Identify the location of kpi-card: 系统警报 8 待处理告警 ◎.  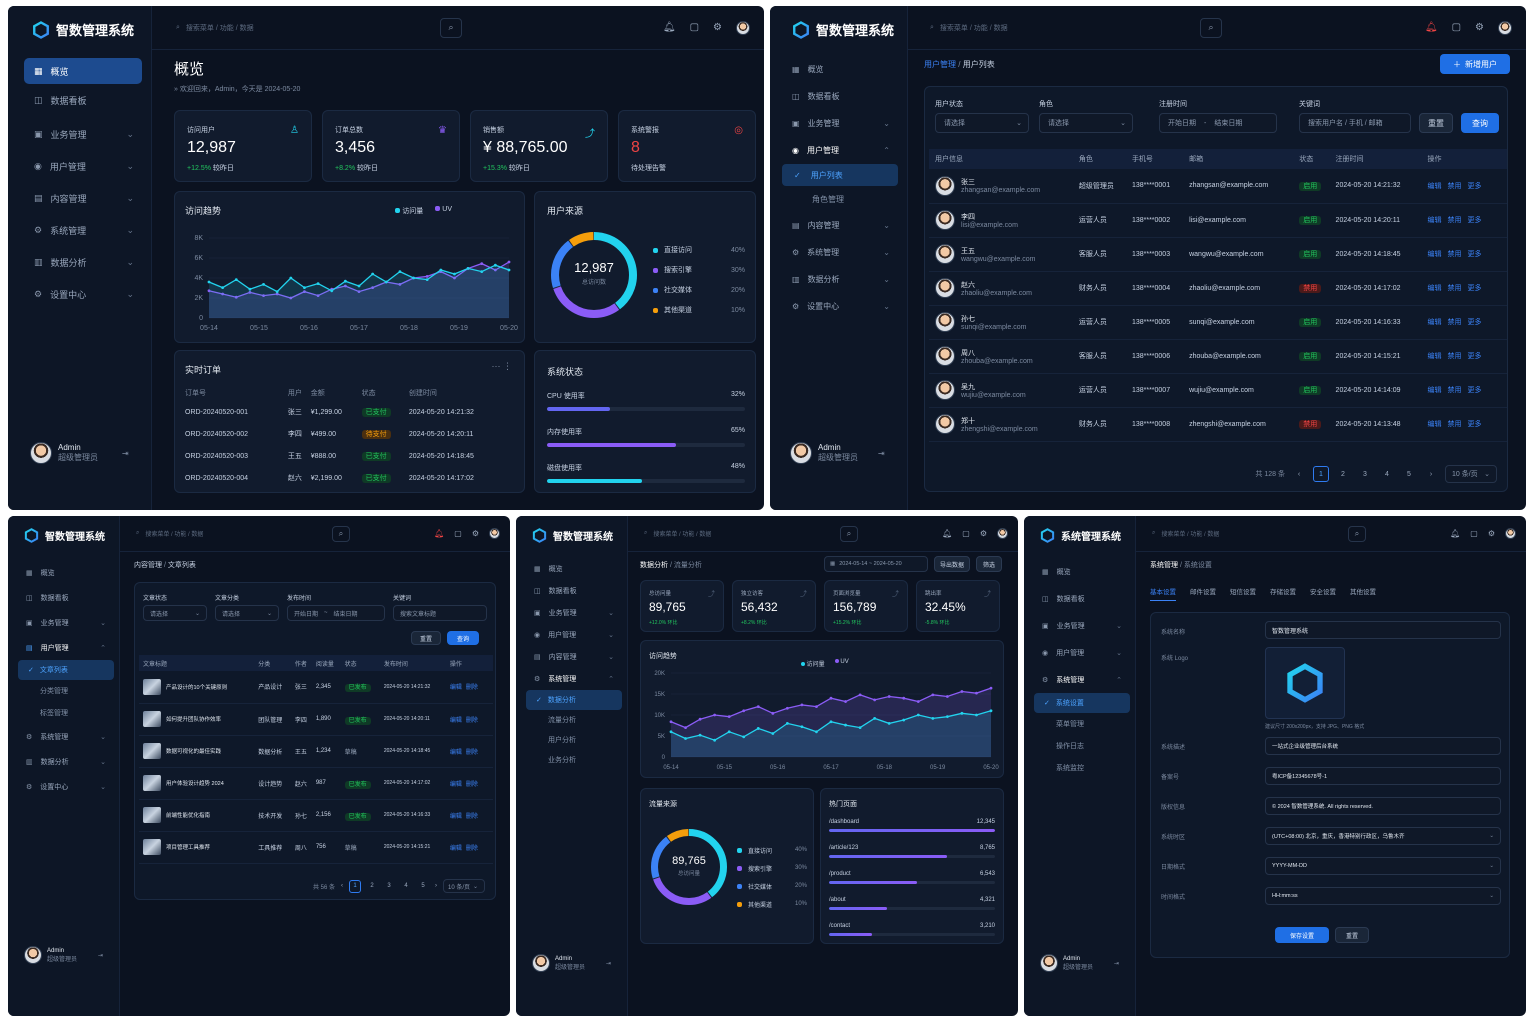
(687, 146).